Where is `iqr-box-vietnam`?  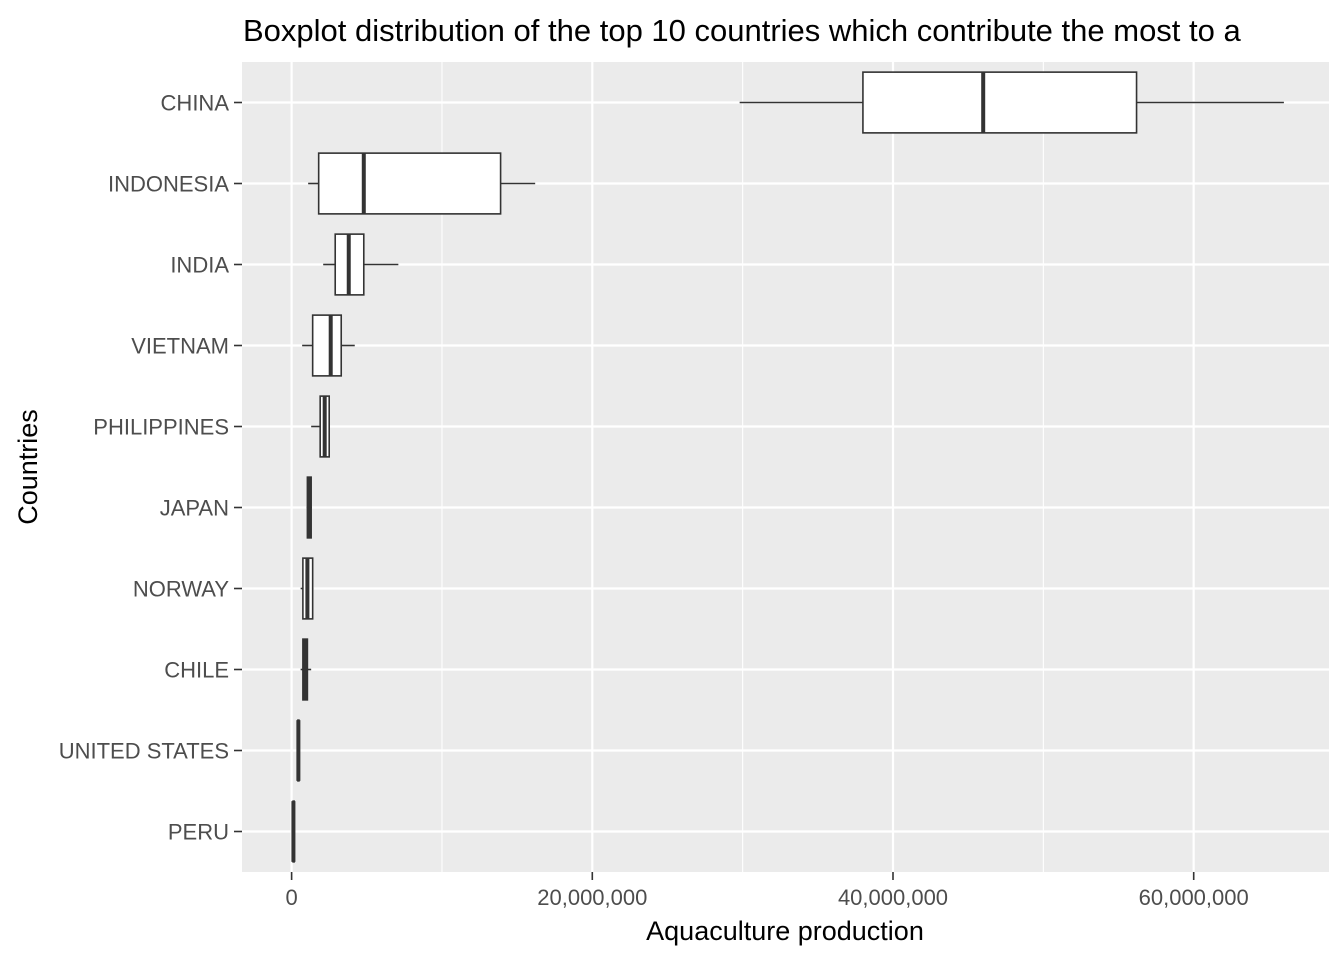 iqr-box-vietnam is located at coordinates (327, 345).